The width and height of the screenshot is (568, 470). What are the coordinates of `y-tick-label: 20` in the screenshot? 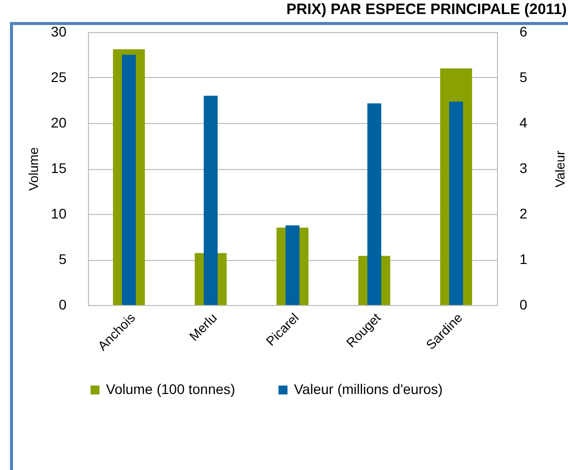 It's located at (58, 122).